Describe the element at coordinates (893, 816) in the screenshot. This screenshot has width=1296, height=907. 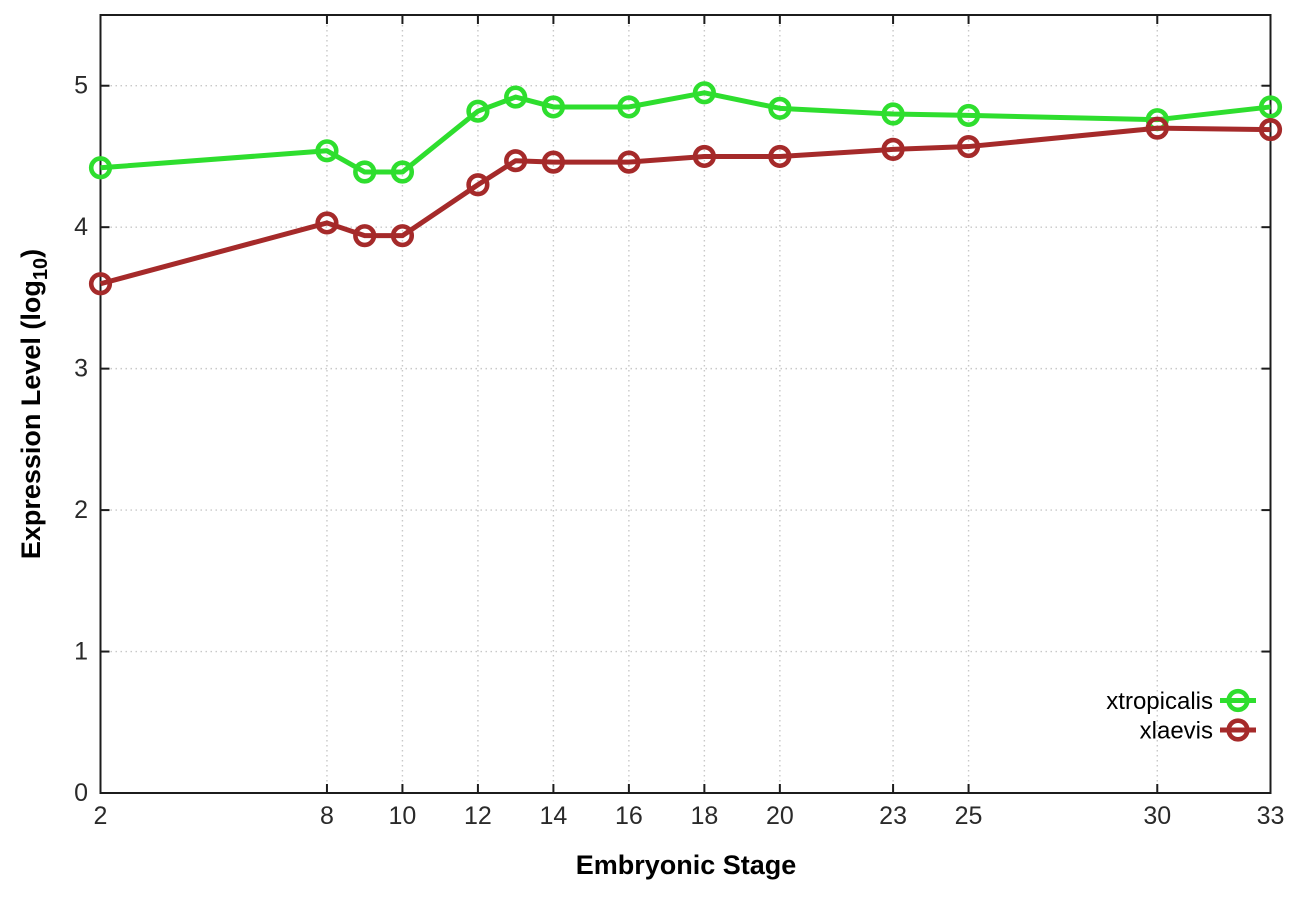
I see `tick-label-x-23: 23` at that location.